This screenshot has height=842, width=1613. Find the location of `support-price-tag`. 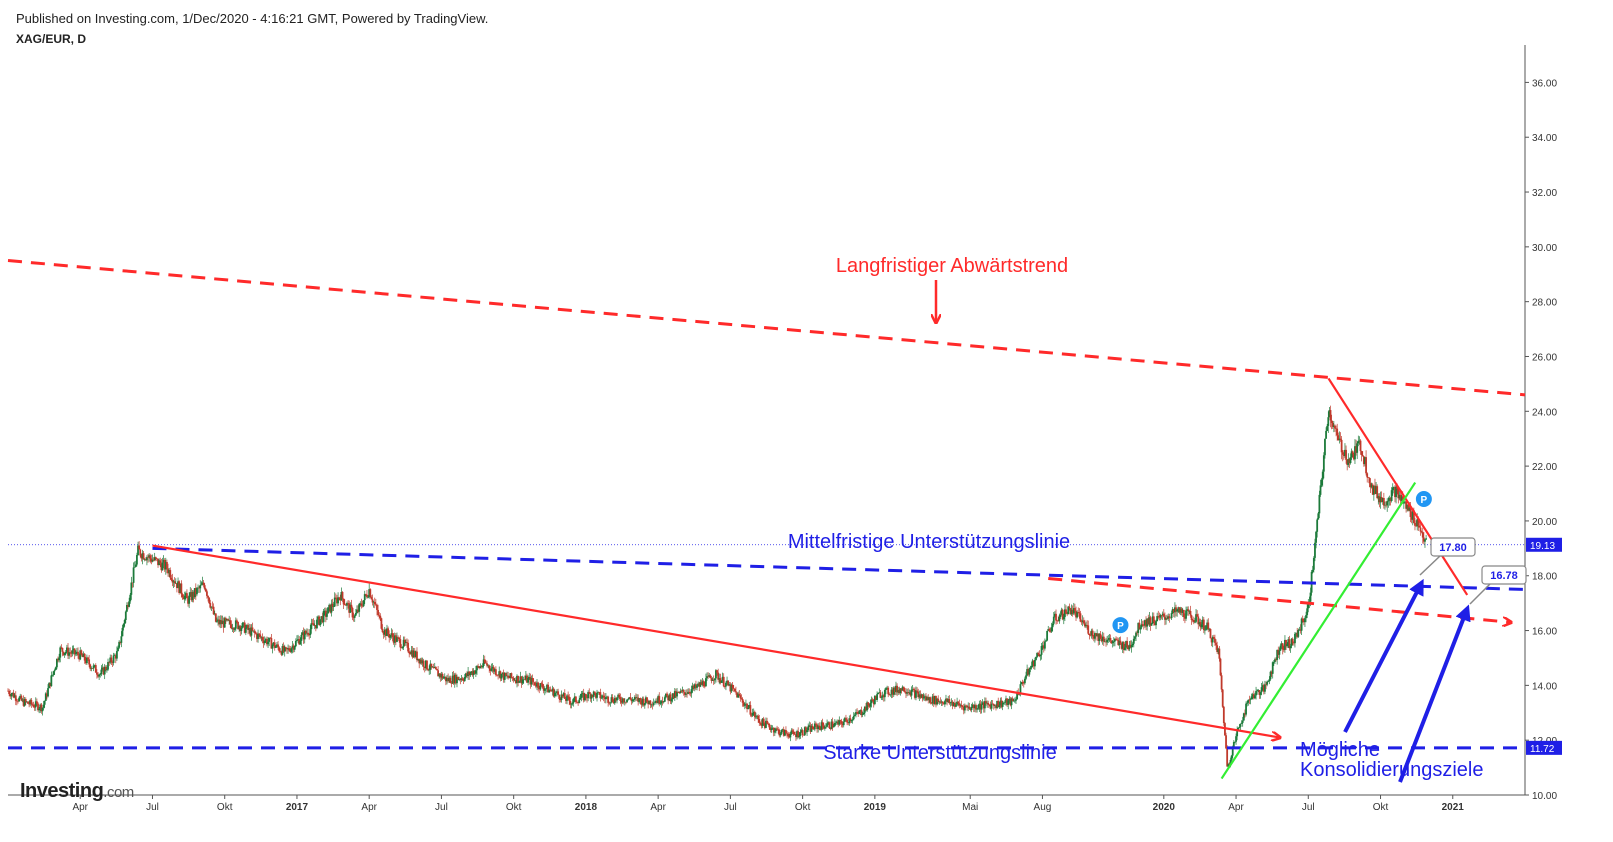

support-price-tag is located at coordinates (1544, 747).